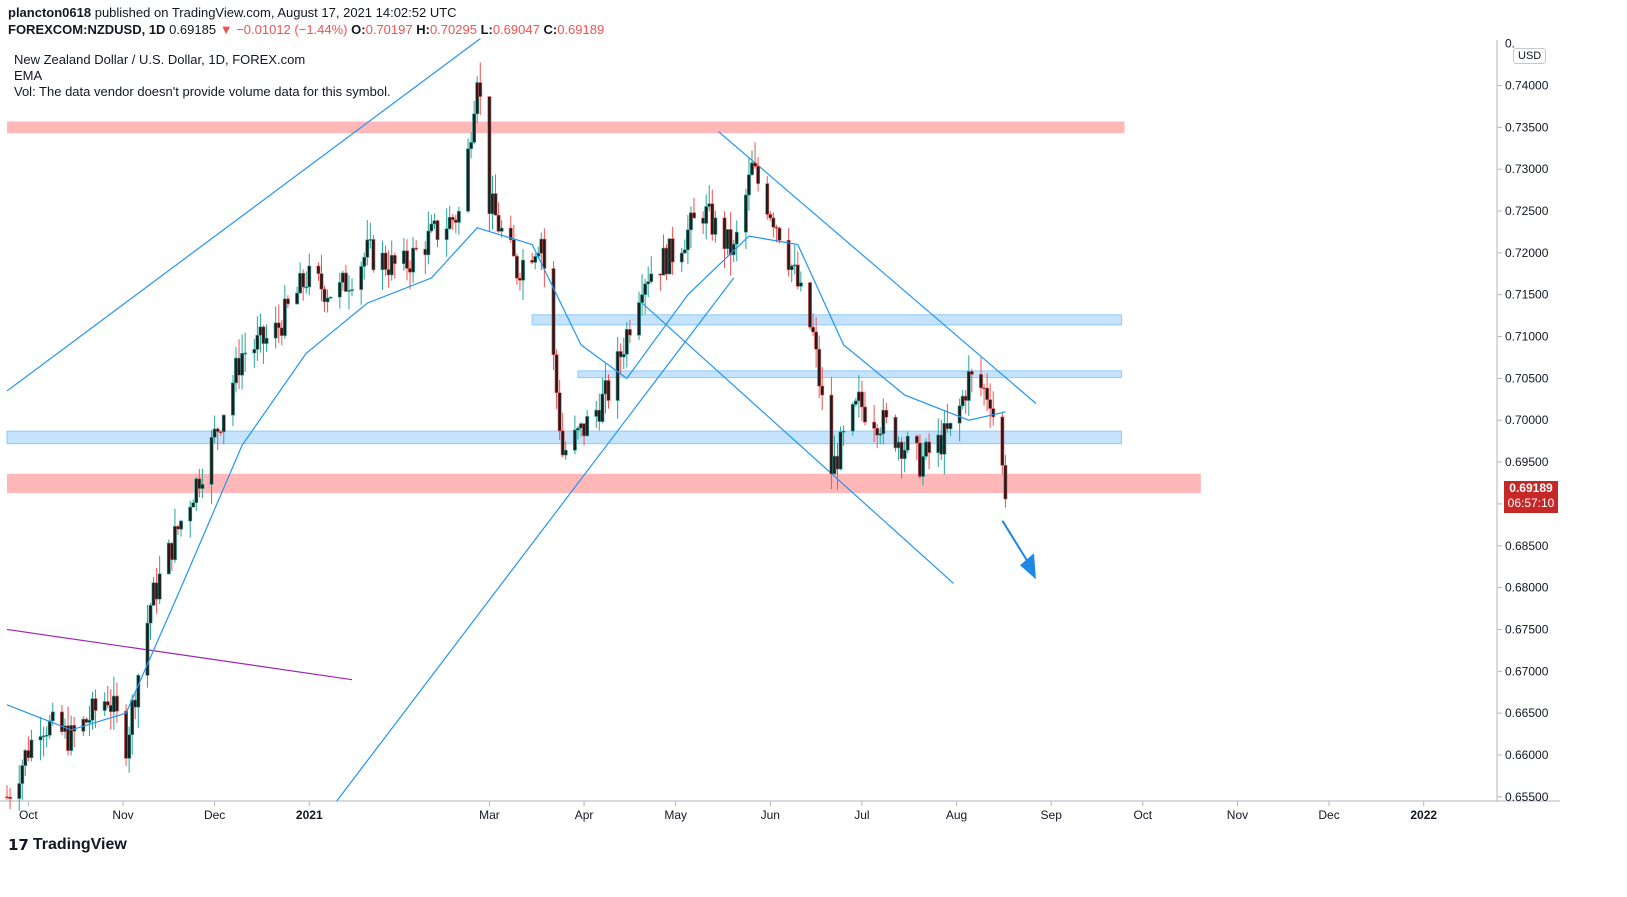 Image resolution: width=1627 pixels, height=897 pixels. What do you see at coordinates (675, 815) in the screenshot?
I see `x-tick-label: May` at bounding box center [675, 815].